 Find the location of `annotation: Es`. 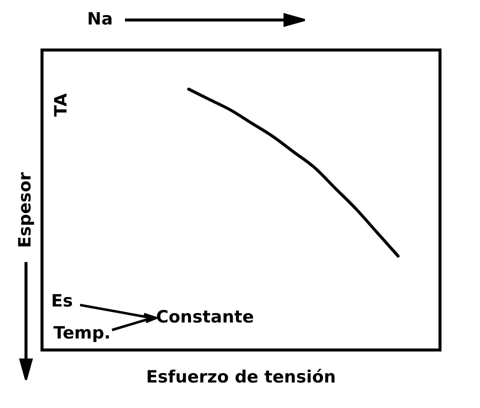

annotation: Es is located at coordinates (62, 301).